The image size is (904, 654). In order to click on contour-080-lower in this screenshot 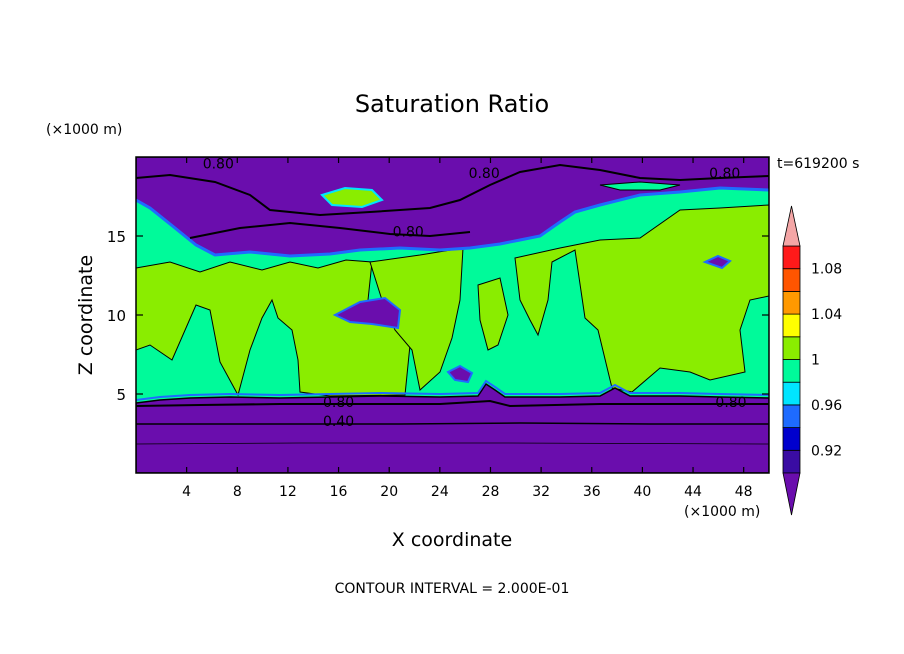, I will do `click(330, 230)`.